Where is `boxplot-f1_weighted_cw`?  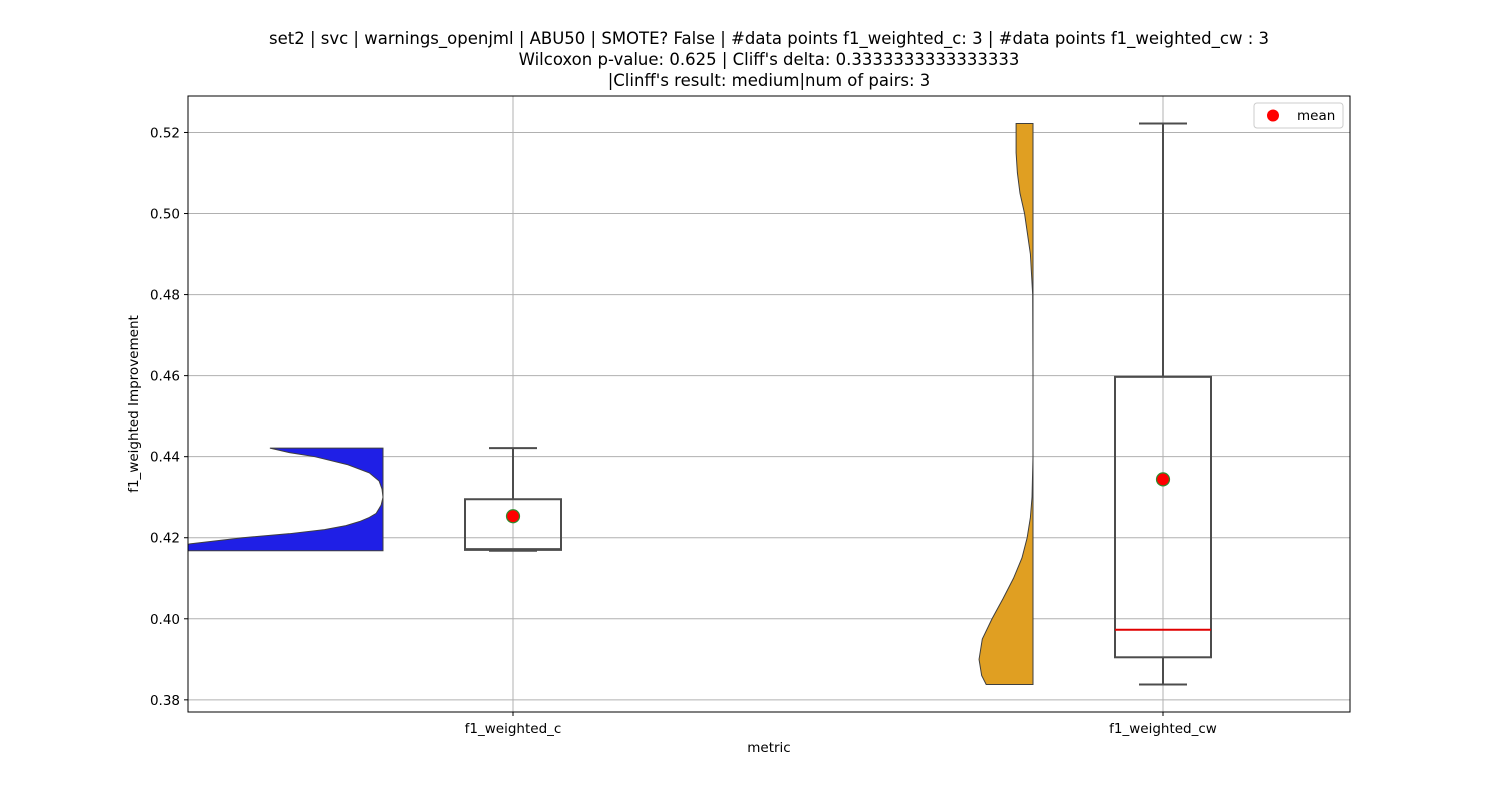 boxplot-f1_weighted_cw is located at coordinates (1163, 404).